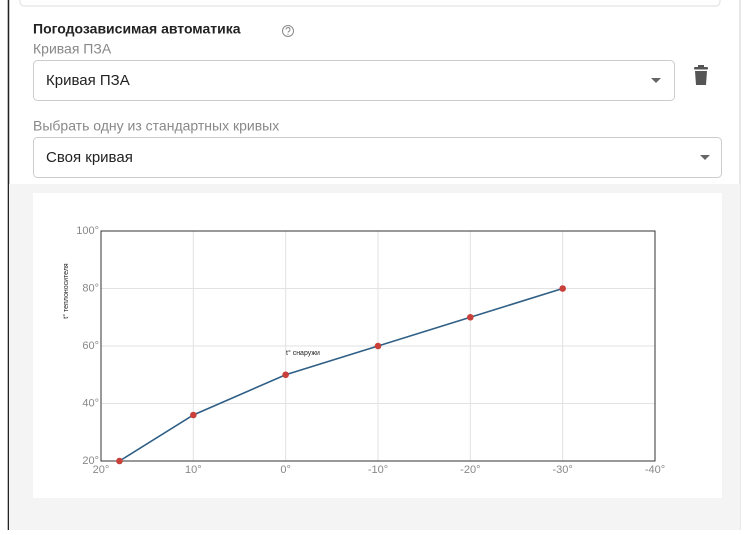 The height and width of the screenshot is (535, 750). I want to click on curve-select, so click(354, 80).